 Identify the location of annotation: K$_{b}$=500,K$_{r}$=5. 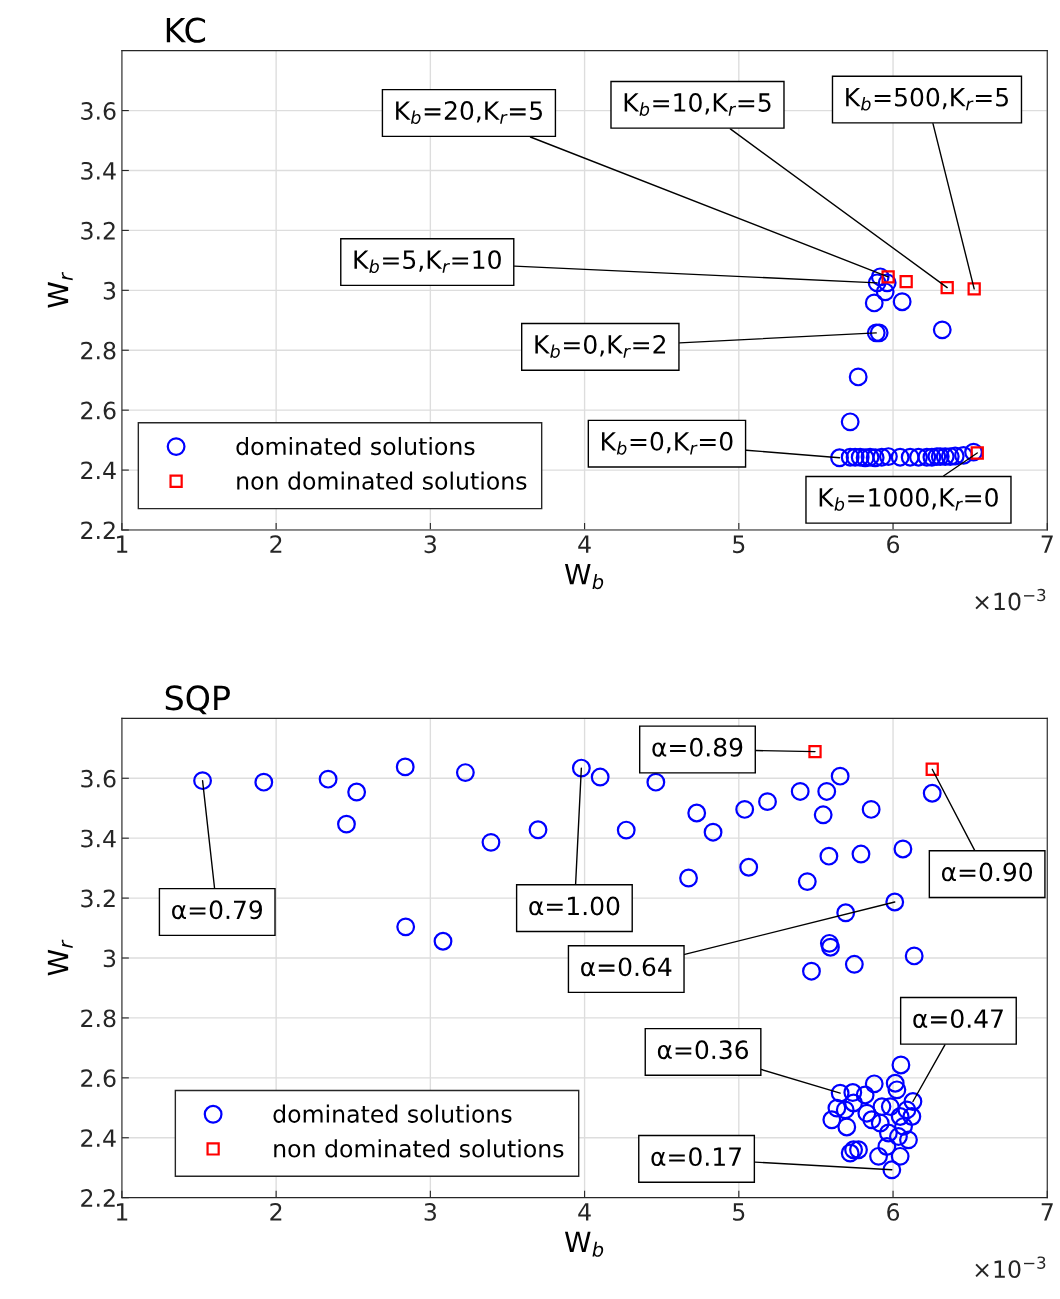
(927, 99).